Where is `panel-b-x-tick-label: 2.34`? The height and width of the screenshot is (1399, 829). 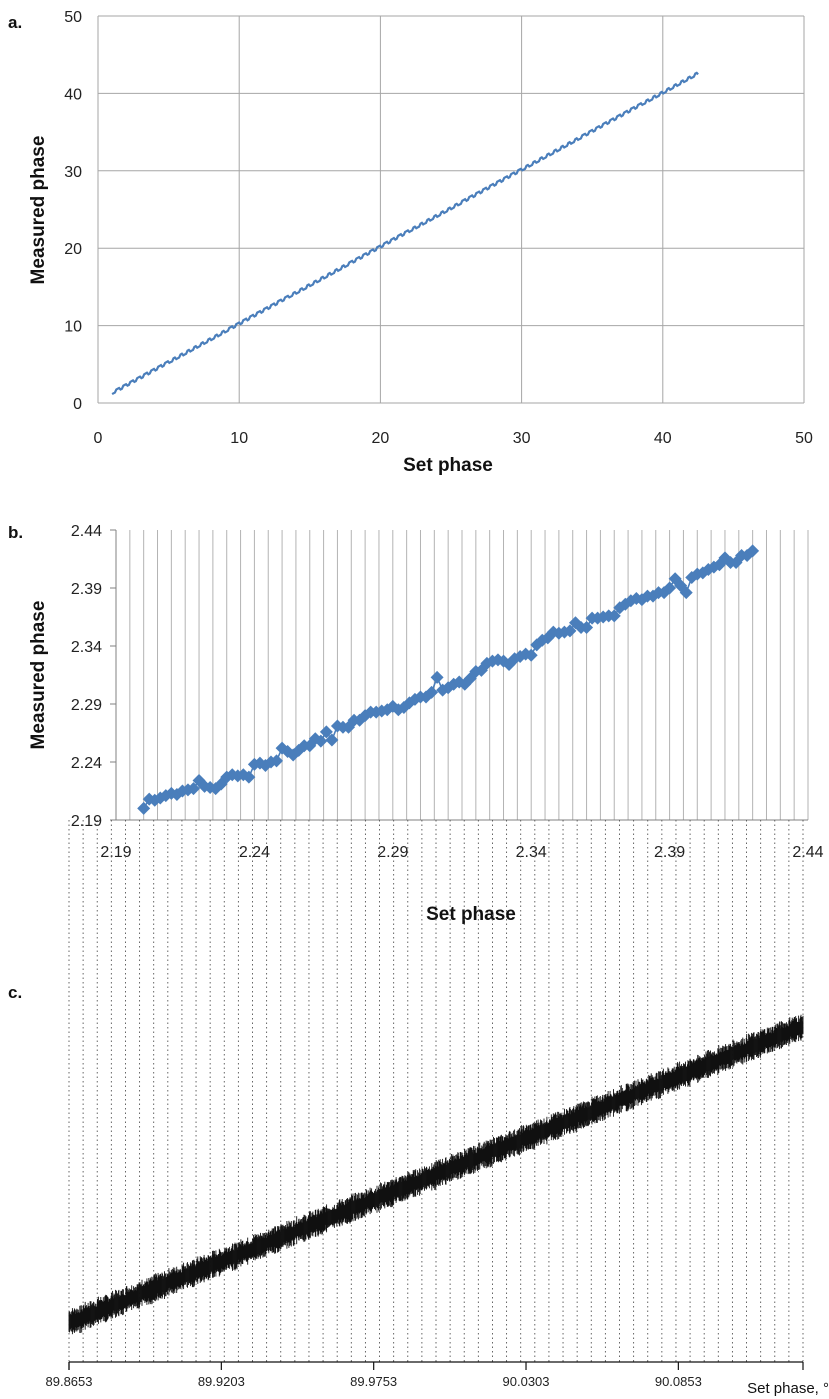 panel-b-x-tick-label: 2.34 is located at coordinates (531, 852).